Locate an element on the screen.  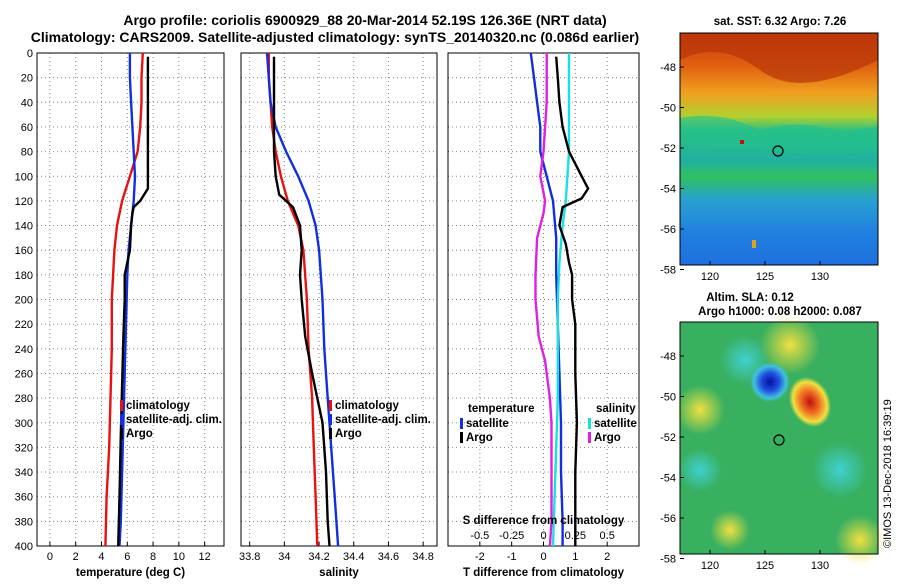
depth-tick-label: 200 is located at coordinates (24, 301).